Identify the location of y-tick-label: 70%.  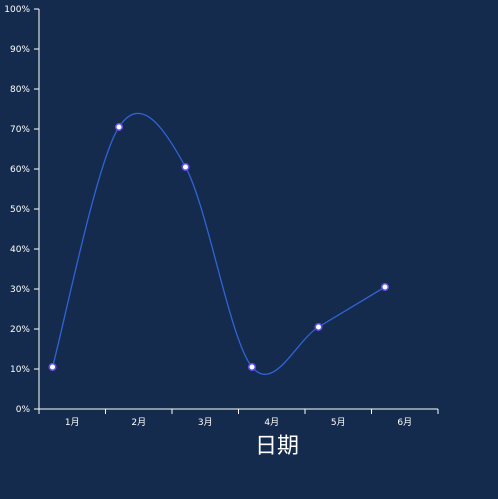
(20, 130).